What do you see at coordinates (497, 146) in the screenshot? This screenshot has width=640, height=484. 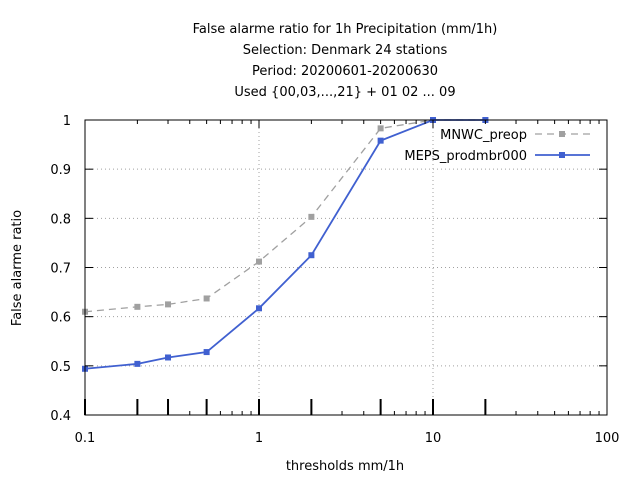 I see `legend: MNWC_preop MEPS_prodmbr000` at bounding box center [497, 146].